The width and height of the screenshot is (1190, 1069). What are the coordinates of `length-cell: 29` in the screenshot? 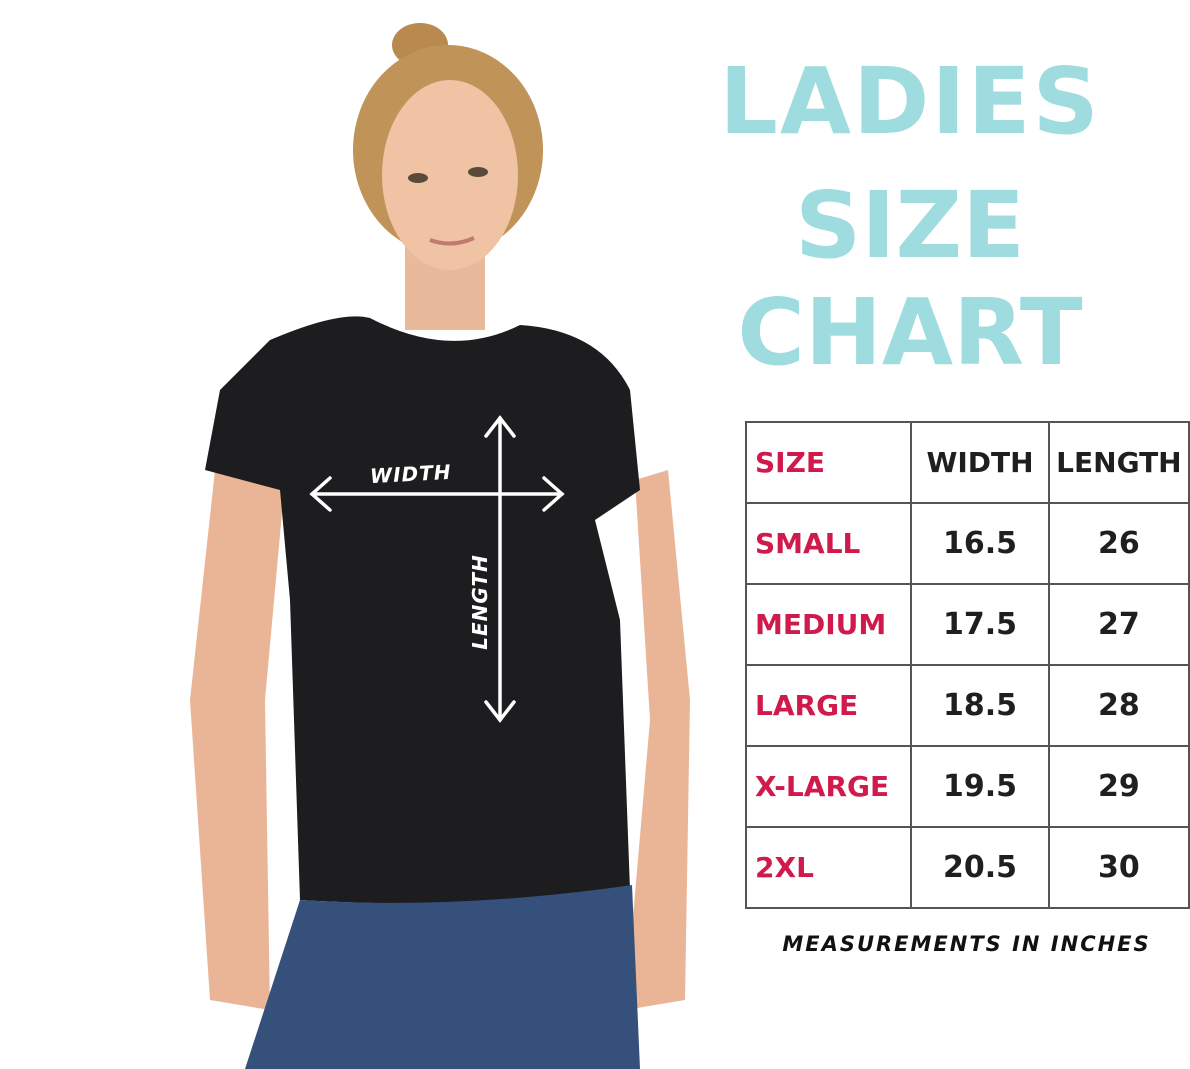 It's located at (1118, 786).